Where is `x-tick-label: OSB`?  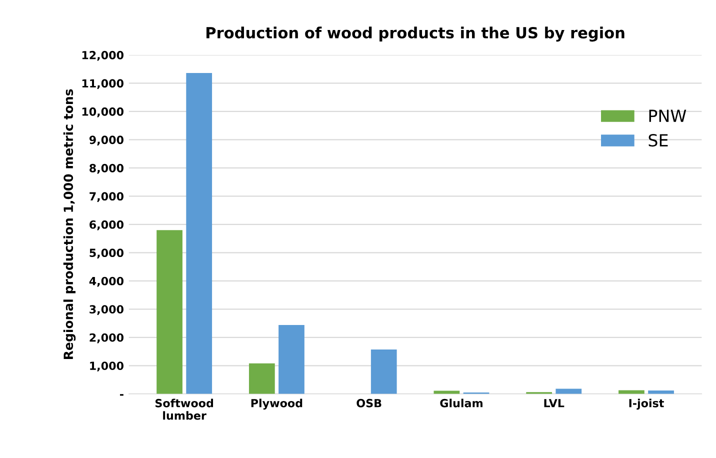 x-tick-label: OSB is located at coordinates (369, 403).